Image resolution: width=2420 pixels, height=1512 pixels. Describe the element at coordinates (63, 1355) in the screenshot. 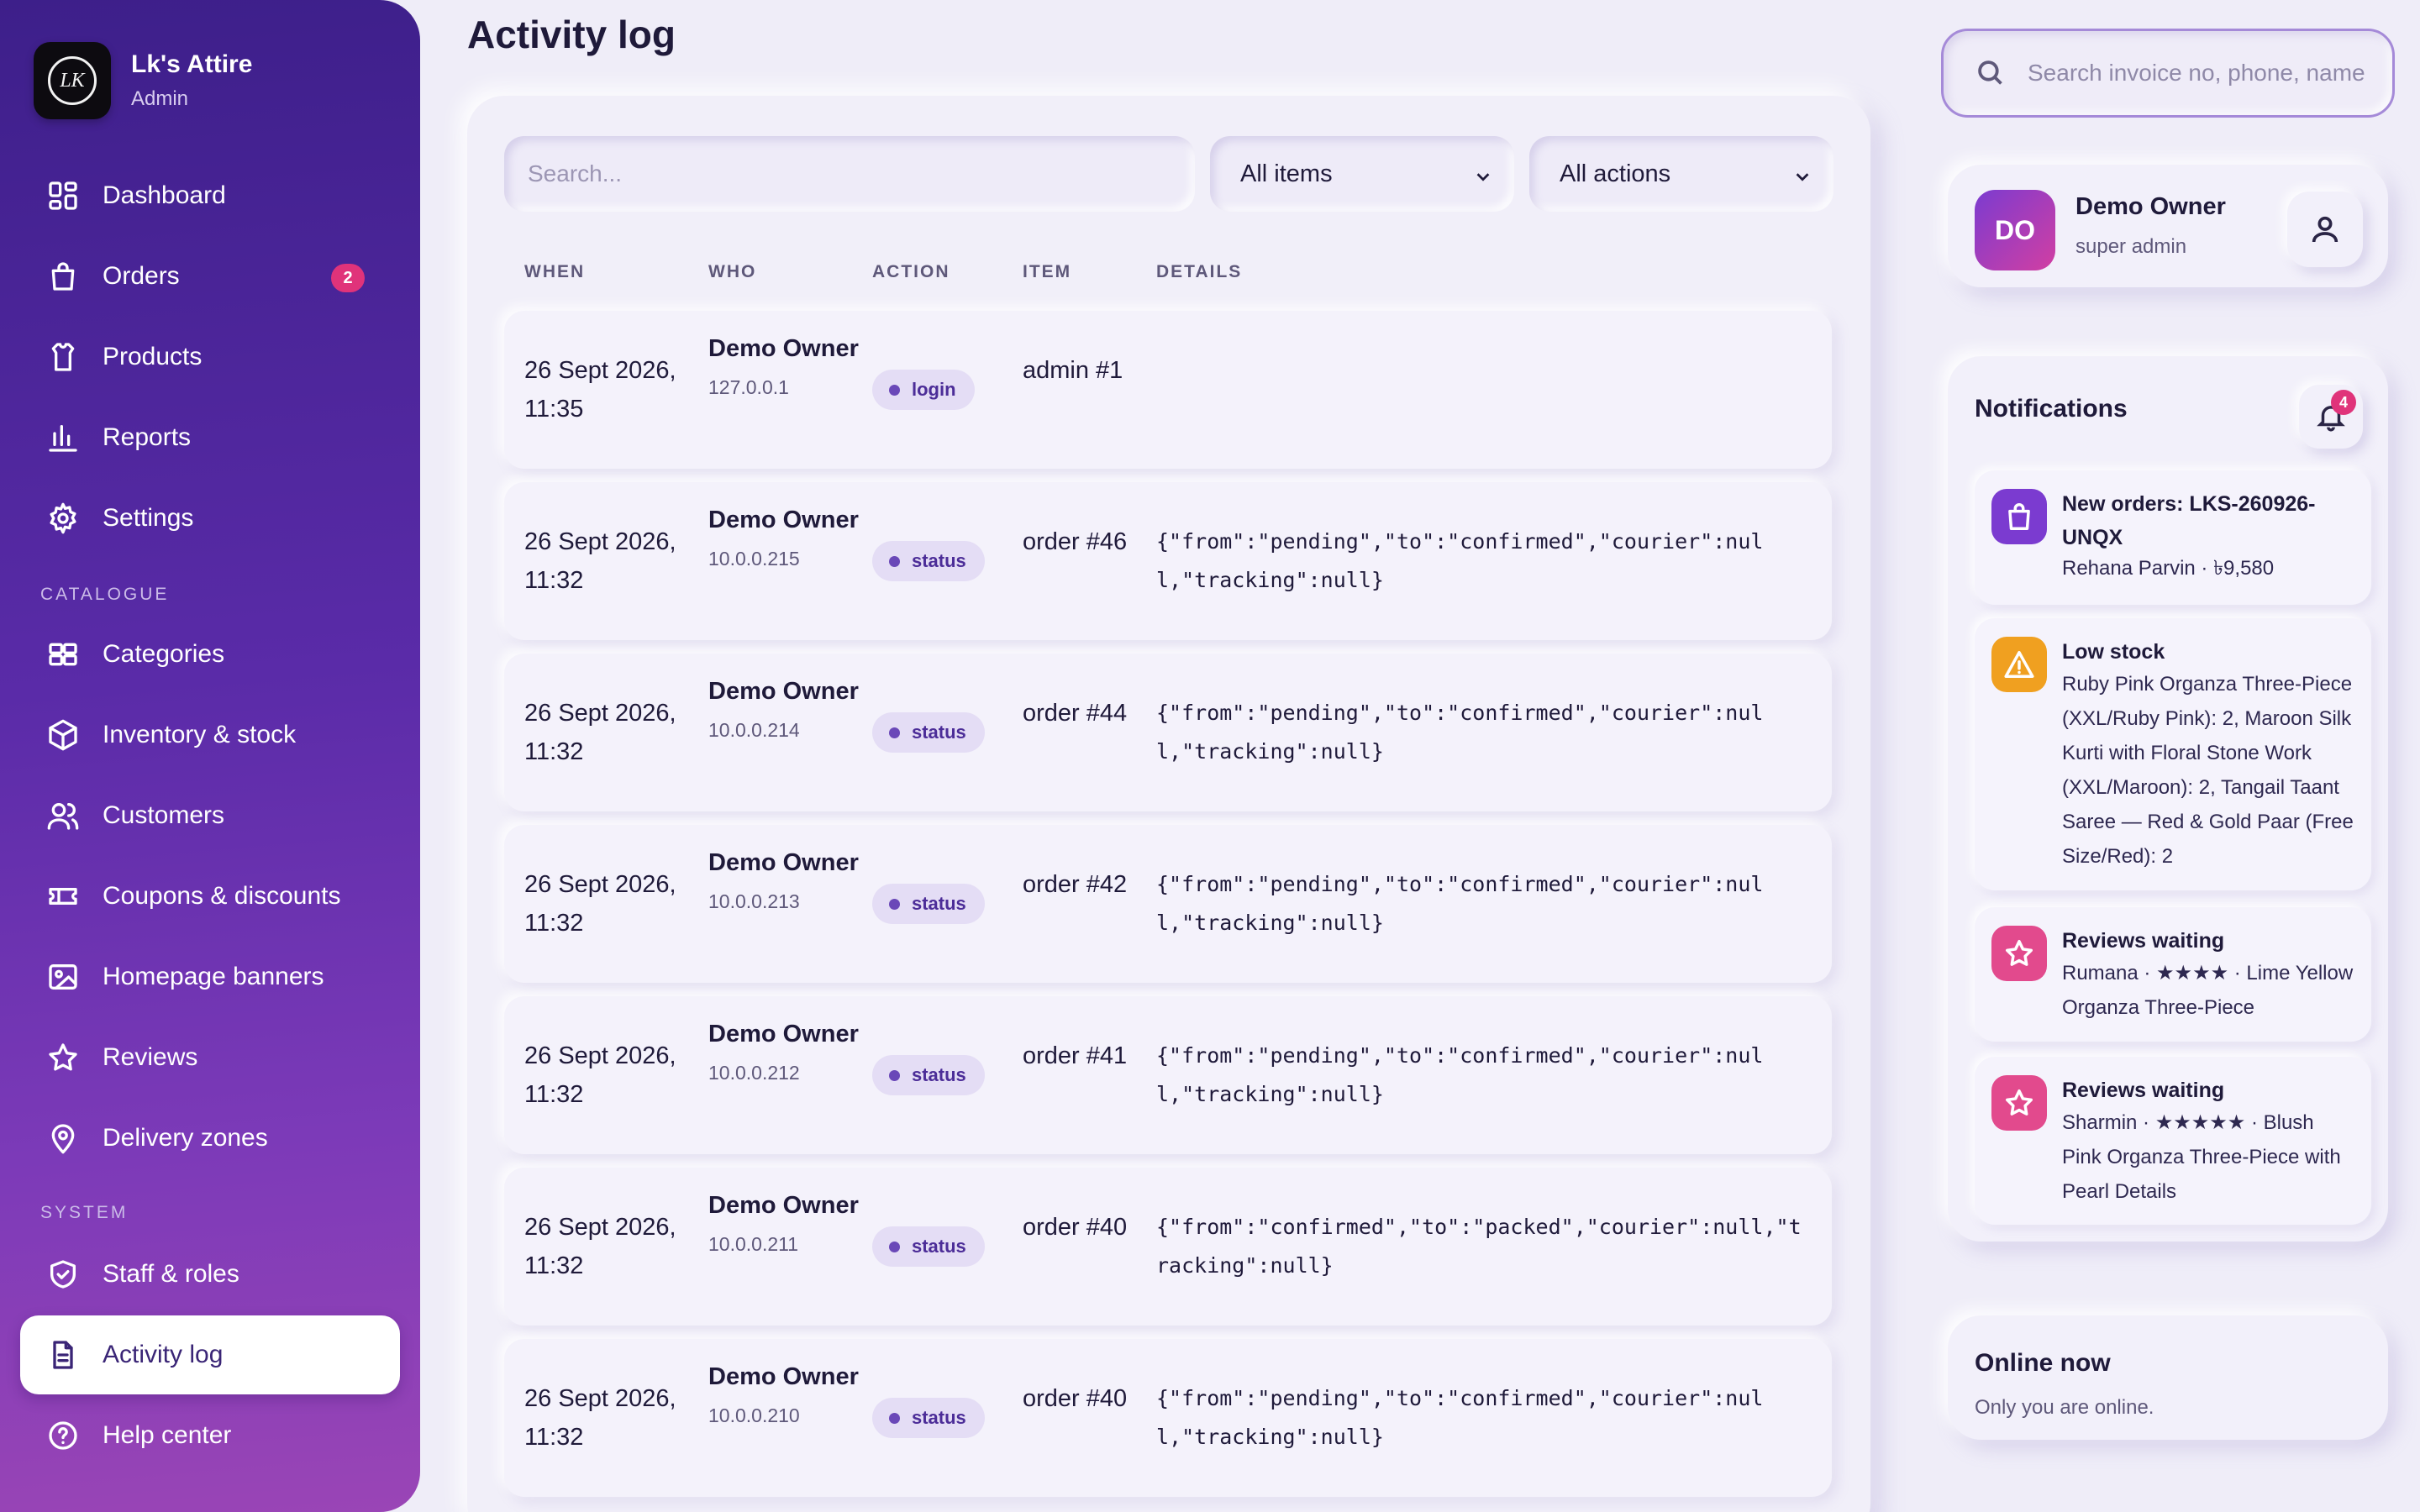

I see `document-icon` at that location.